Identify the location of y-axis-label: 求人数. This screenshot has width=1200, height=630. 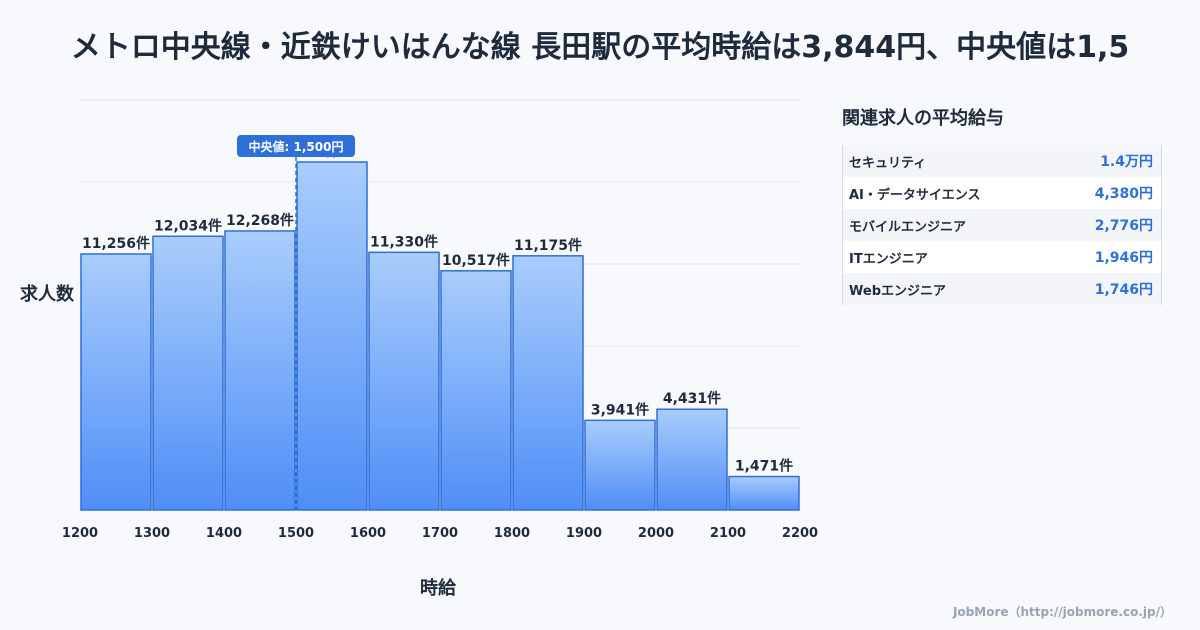
(47, 294).